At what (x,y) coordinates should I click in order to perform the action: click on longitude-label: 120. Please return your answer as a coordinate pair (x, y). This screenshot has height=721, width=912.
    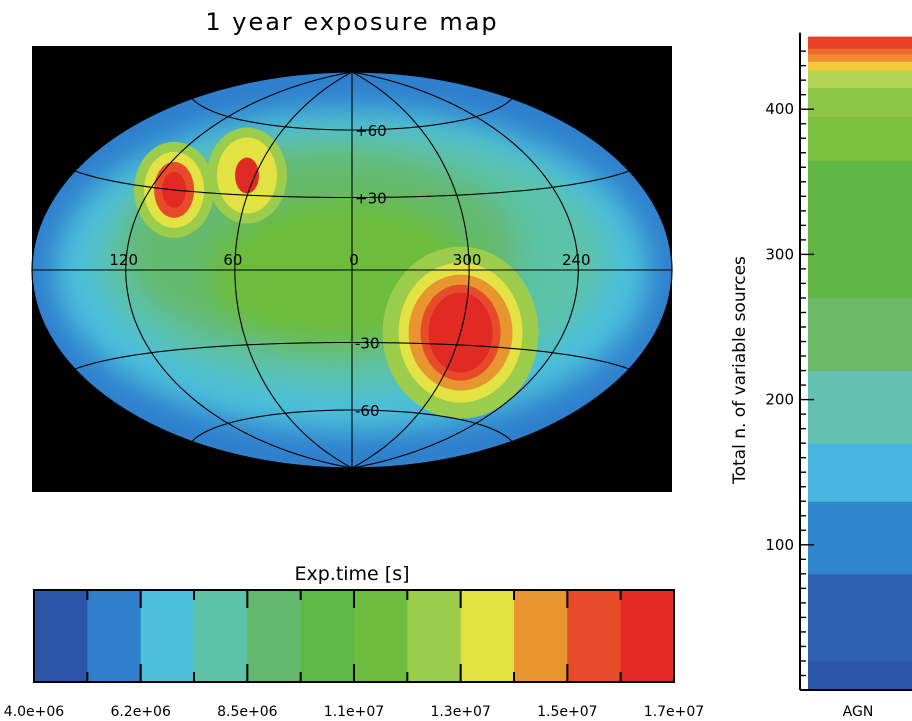
    Looking at the image, I should click on (123, 260).